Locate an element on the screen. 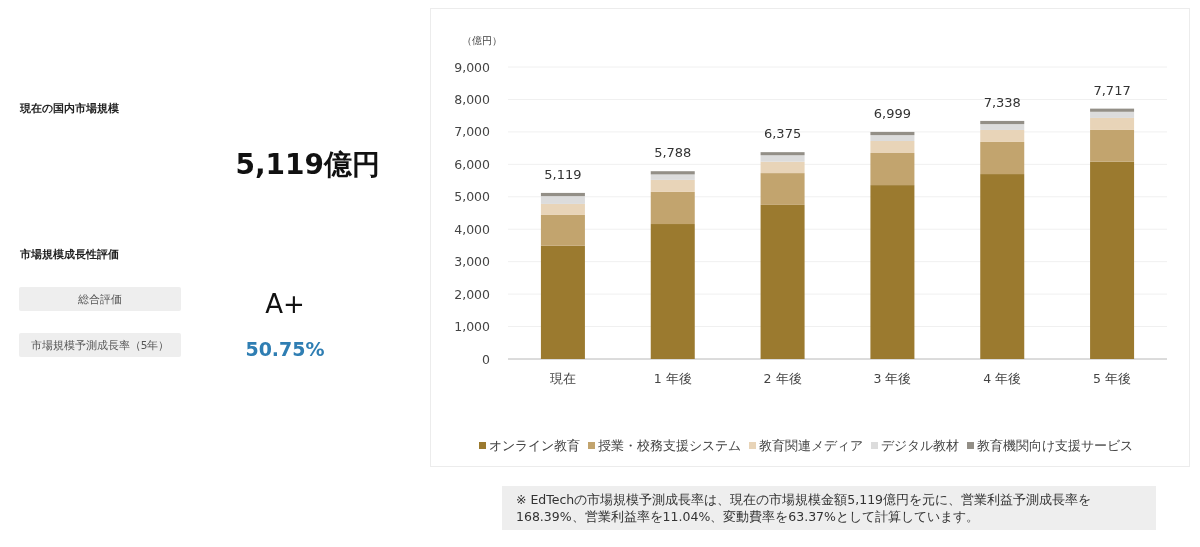 The image size is (1200, 547). y-axis-title: （億円） is located at coordinates (482, 40).